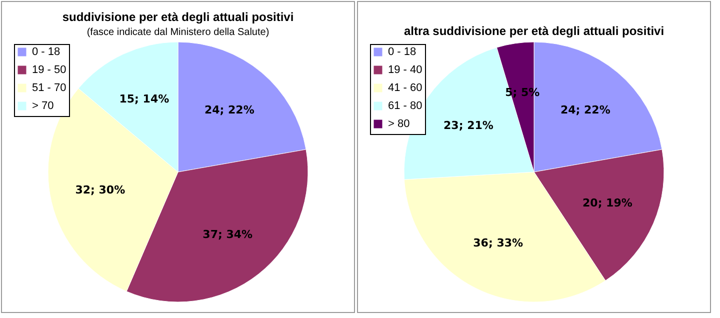  I want to click on chart-title: suddivisione per età degli attuali positivi, so click(178, 17).